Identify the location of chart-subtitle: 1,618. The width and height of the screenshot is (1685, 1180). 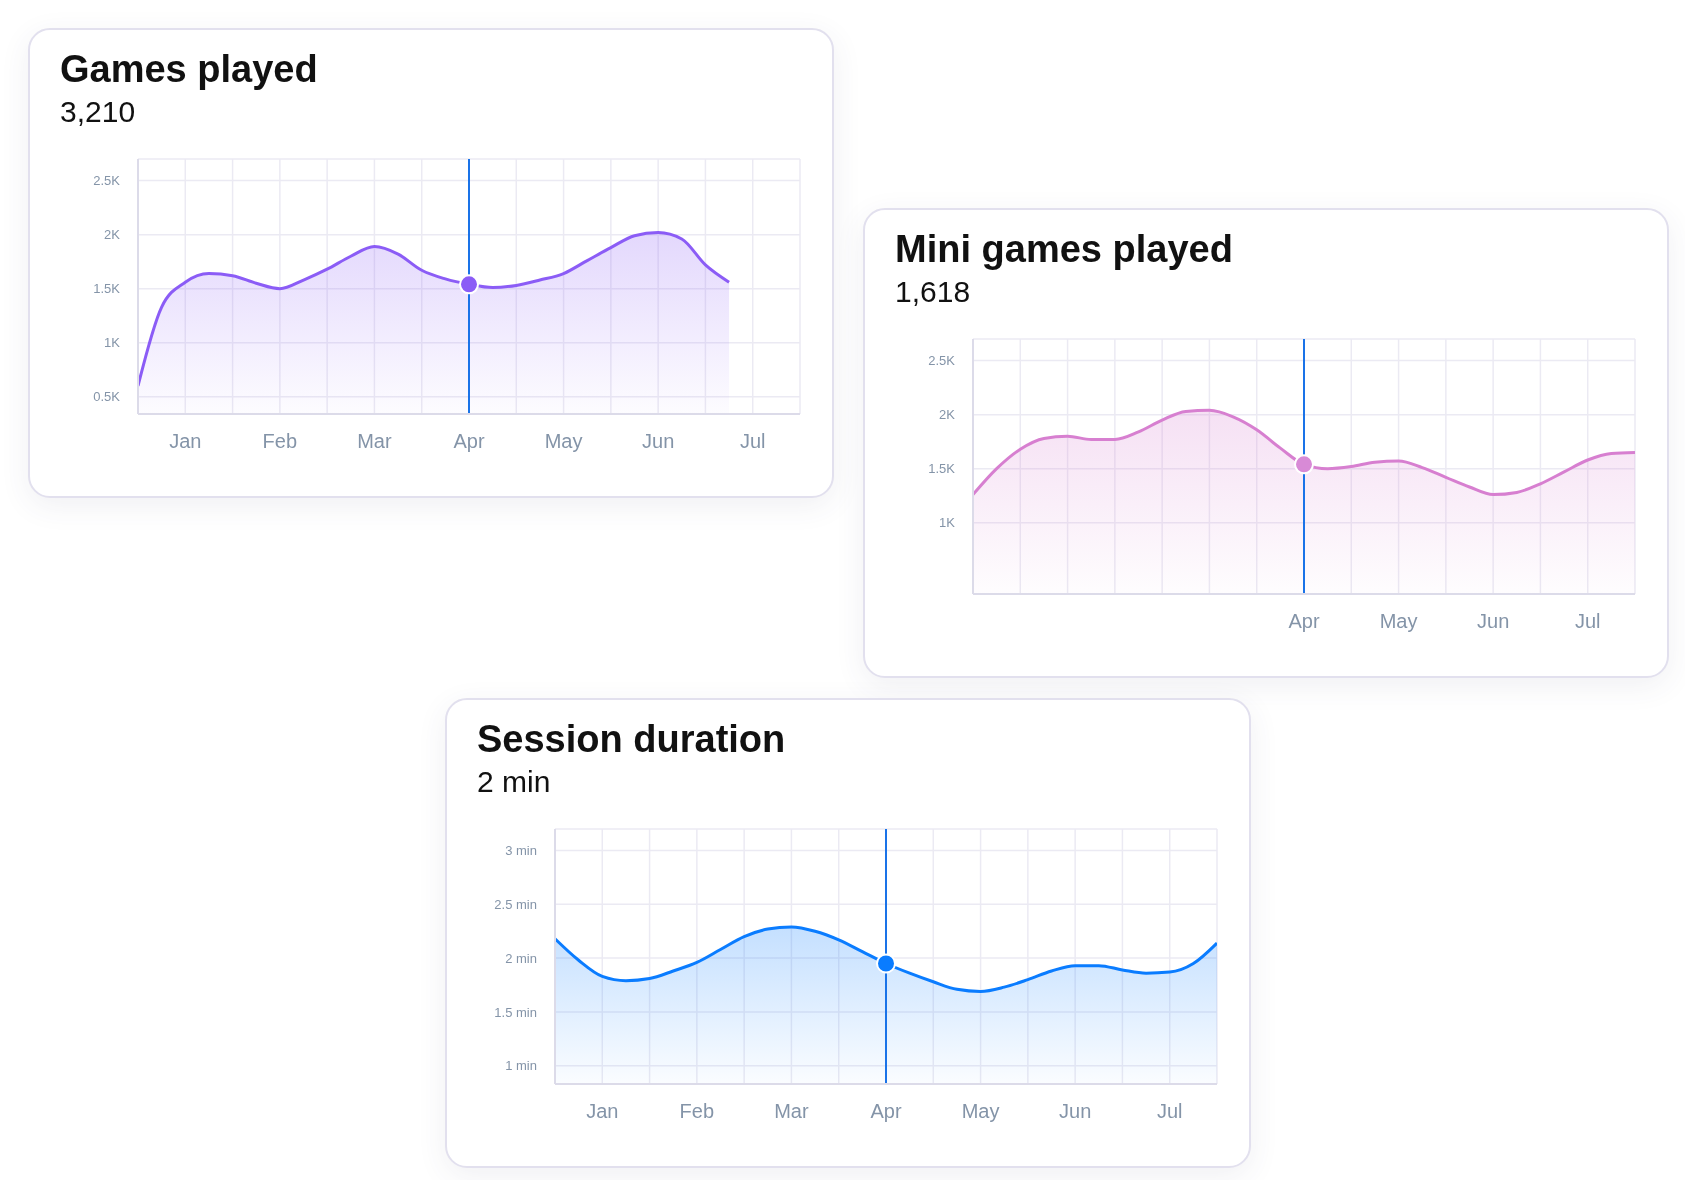
(933, 292).